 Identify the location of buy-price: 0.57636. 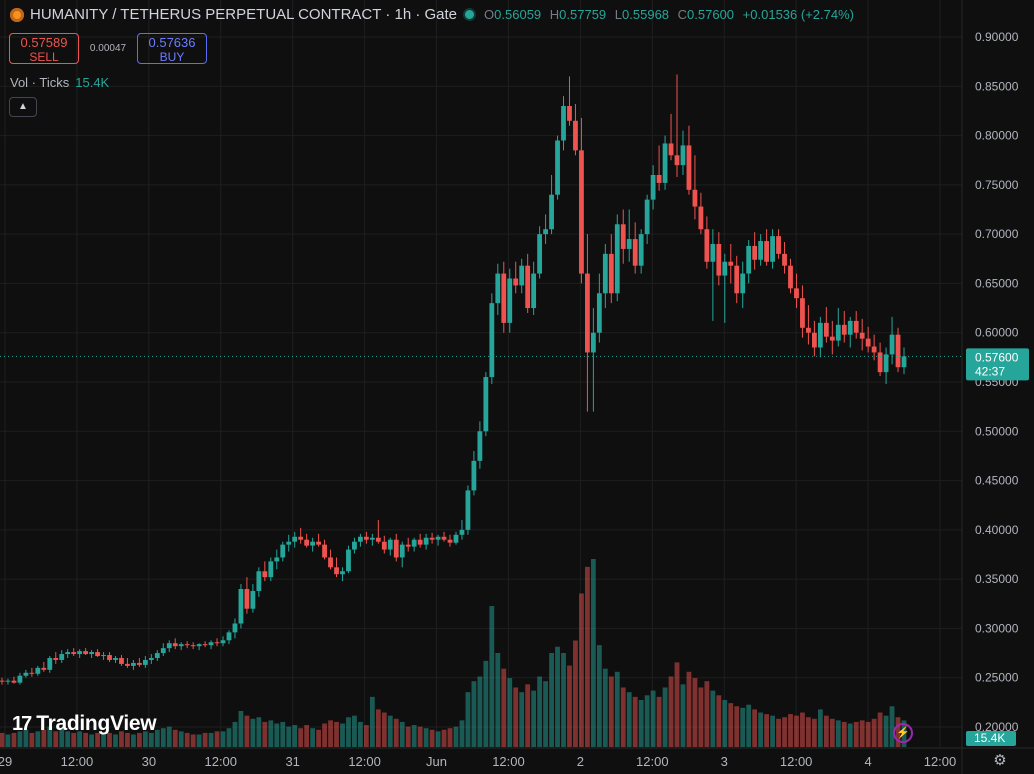
(172, 42).